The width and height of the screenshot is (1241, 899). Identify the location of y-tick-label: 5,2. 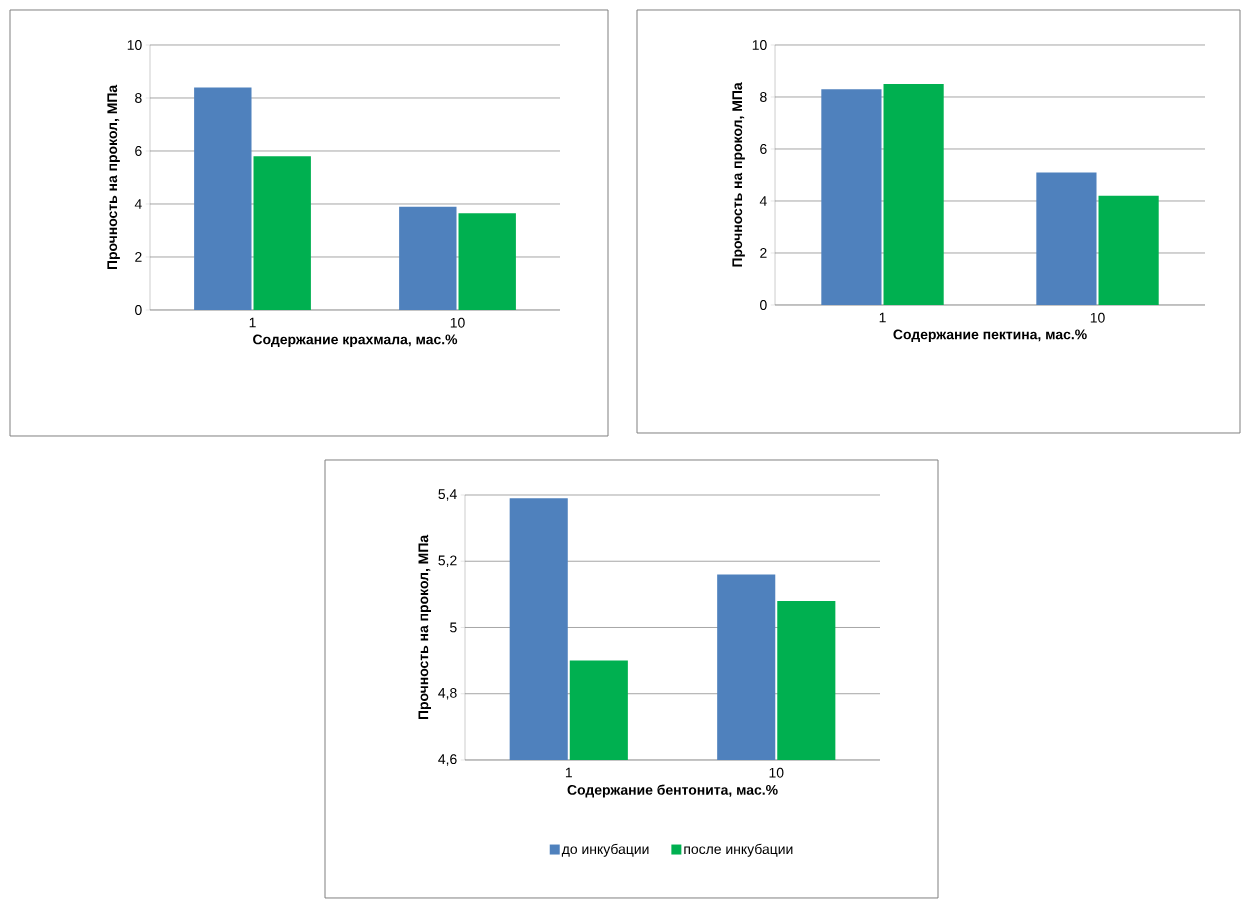
(447, 561).